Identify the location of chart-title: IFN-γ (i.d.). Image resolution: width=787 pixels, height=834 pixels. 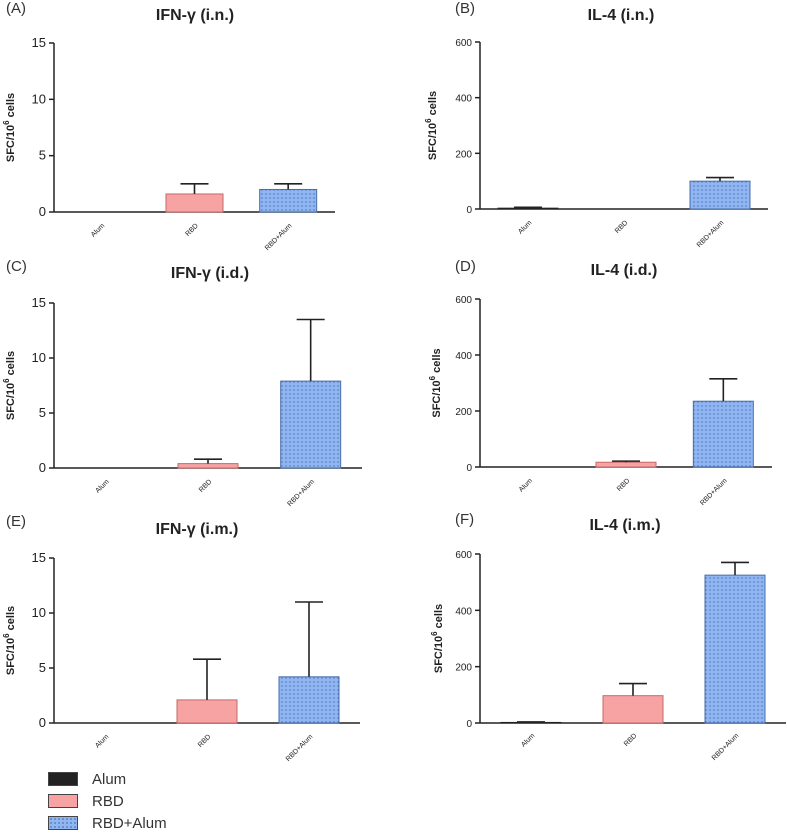
(210, 273).